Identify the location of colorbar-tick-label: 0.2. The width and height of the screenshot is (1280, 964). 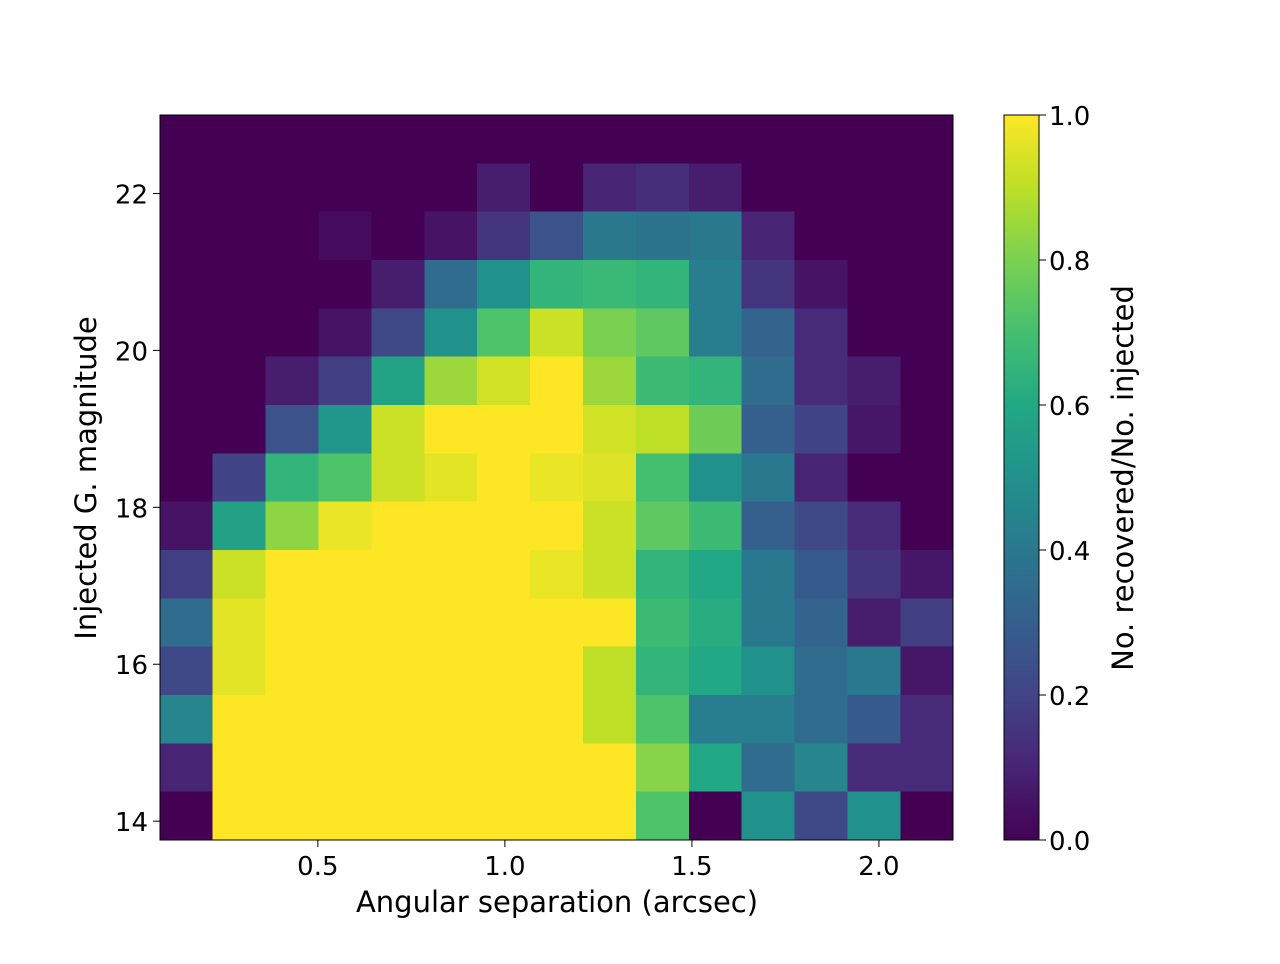
(1069, 697).